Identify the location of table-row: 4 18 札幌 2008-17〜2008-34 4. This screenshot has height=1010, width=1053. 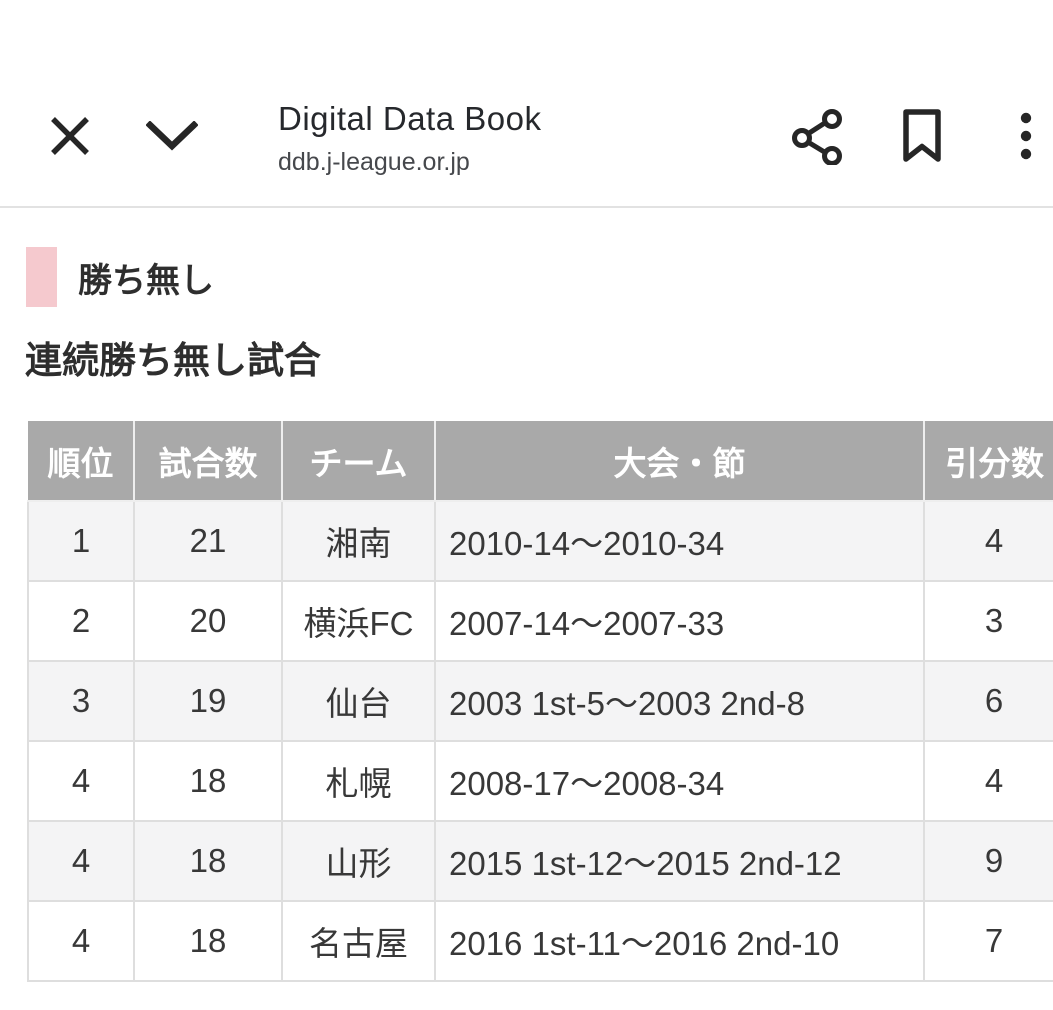
(540, 781).